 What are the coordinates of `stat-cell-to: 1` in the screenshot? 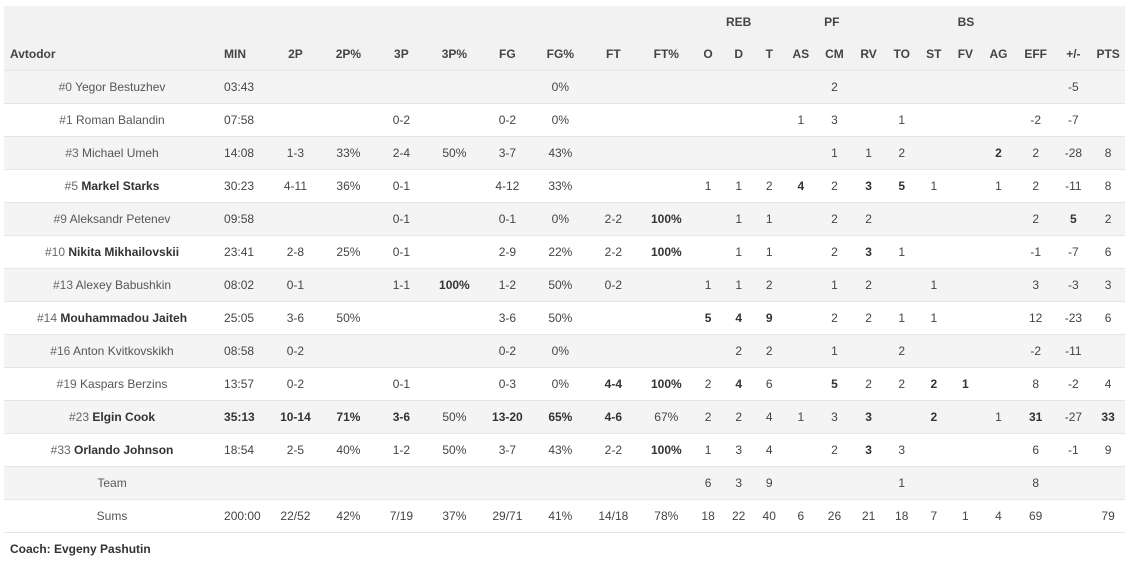 It's located at (901, 252).